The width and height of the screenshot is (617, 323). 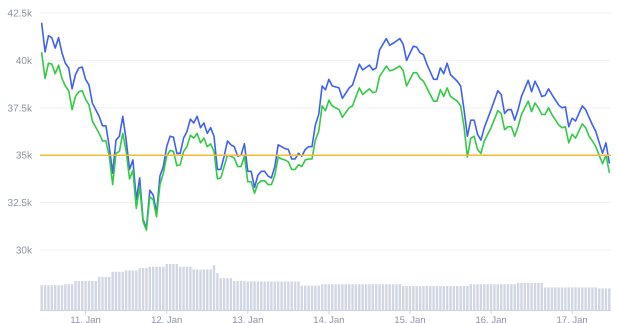 What do you see at coordinates (328, 319) in the screenshot?
I see `x-tick-label: 14. Jan` at bounding box center [328, 319].